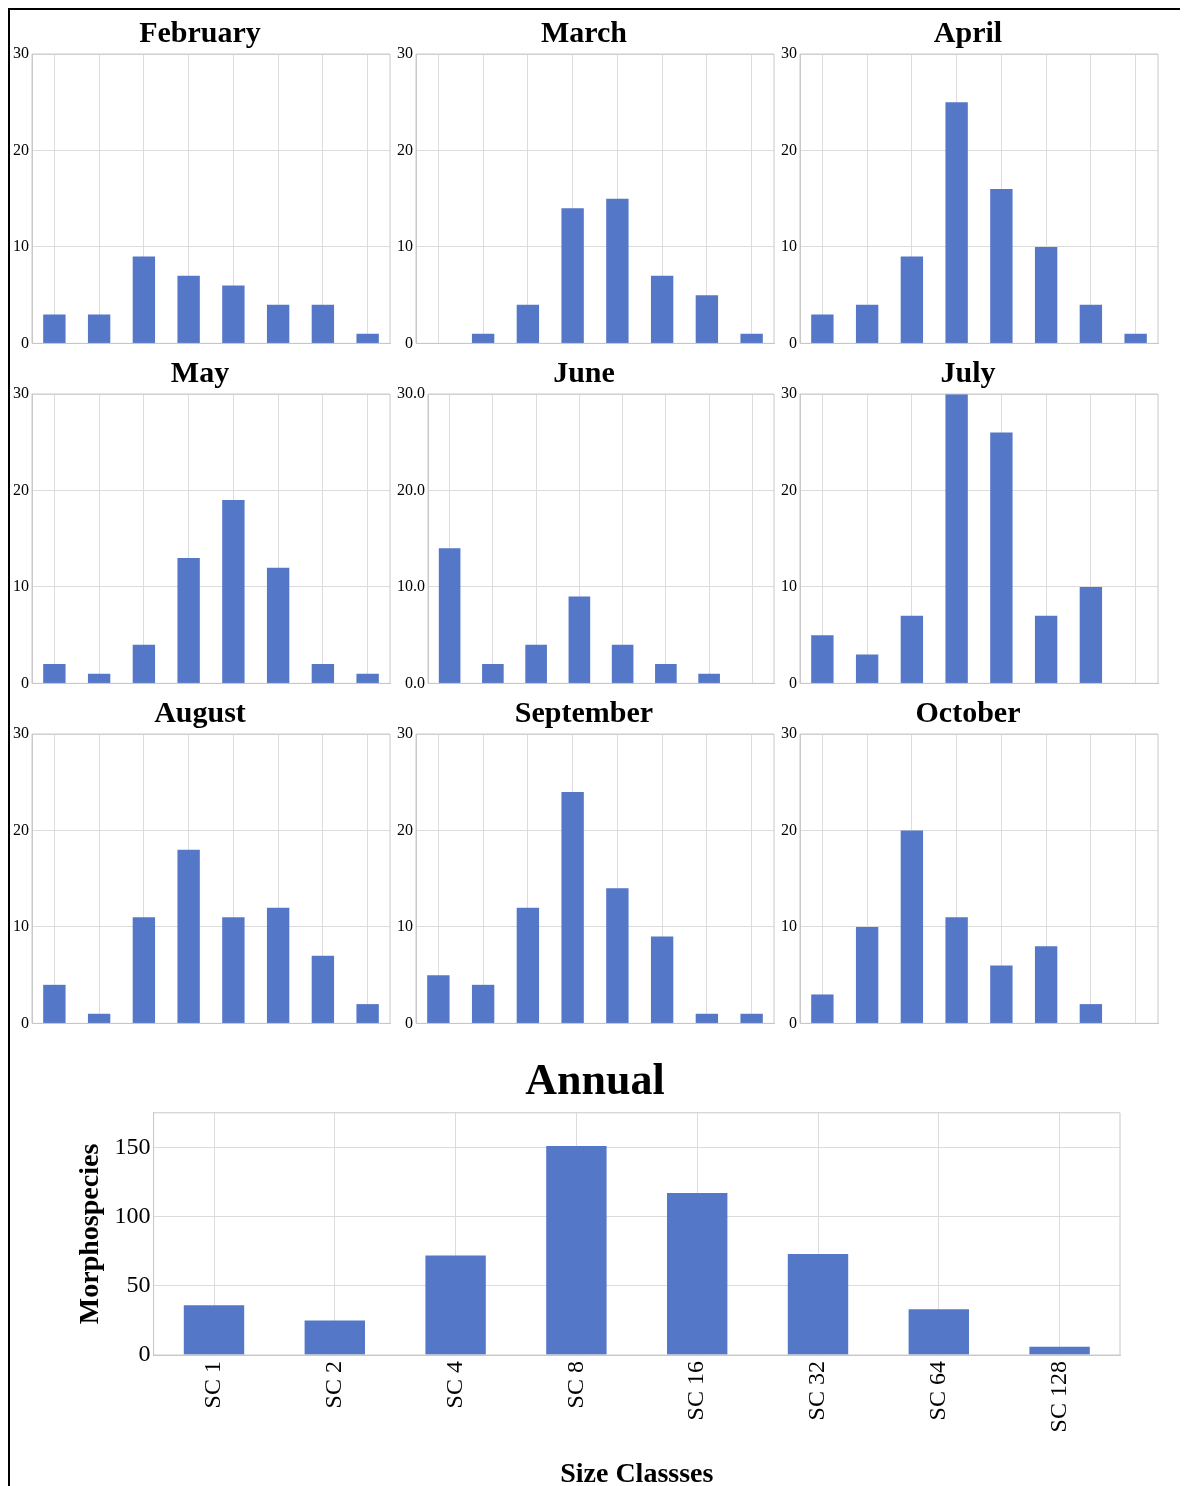 The width and height of the screenshot is (1189, 1486). I want to click on y-tick-label: 0.0, so click(415, 682).